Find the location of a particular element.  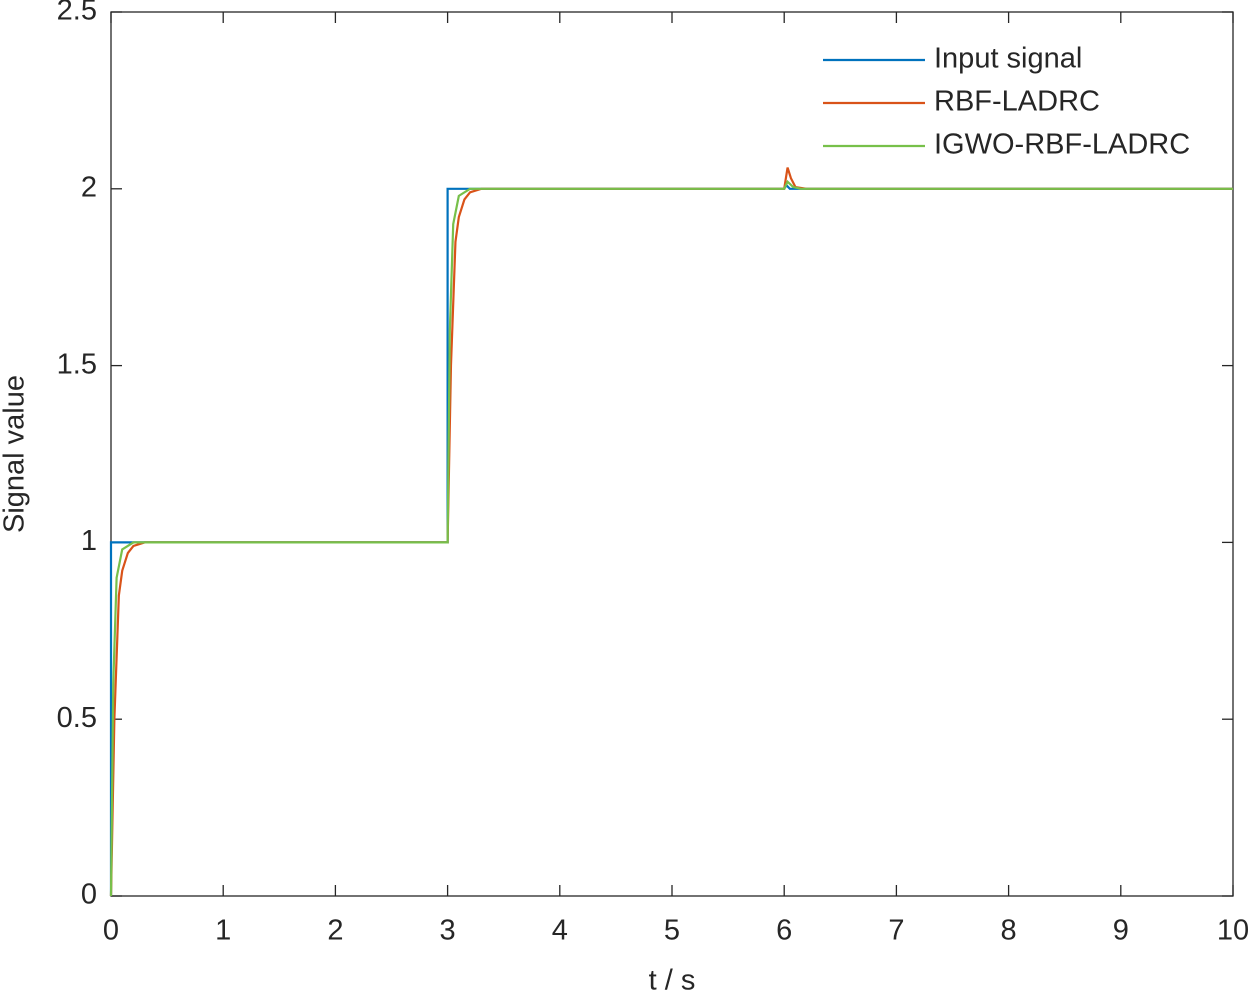

legend-label: RBF-LADRC is located at coordinates (1017, 102).